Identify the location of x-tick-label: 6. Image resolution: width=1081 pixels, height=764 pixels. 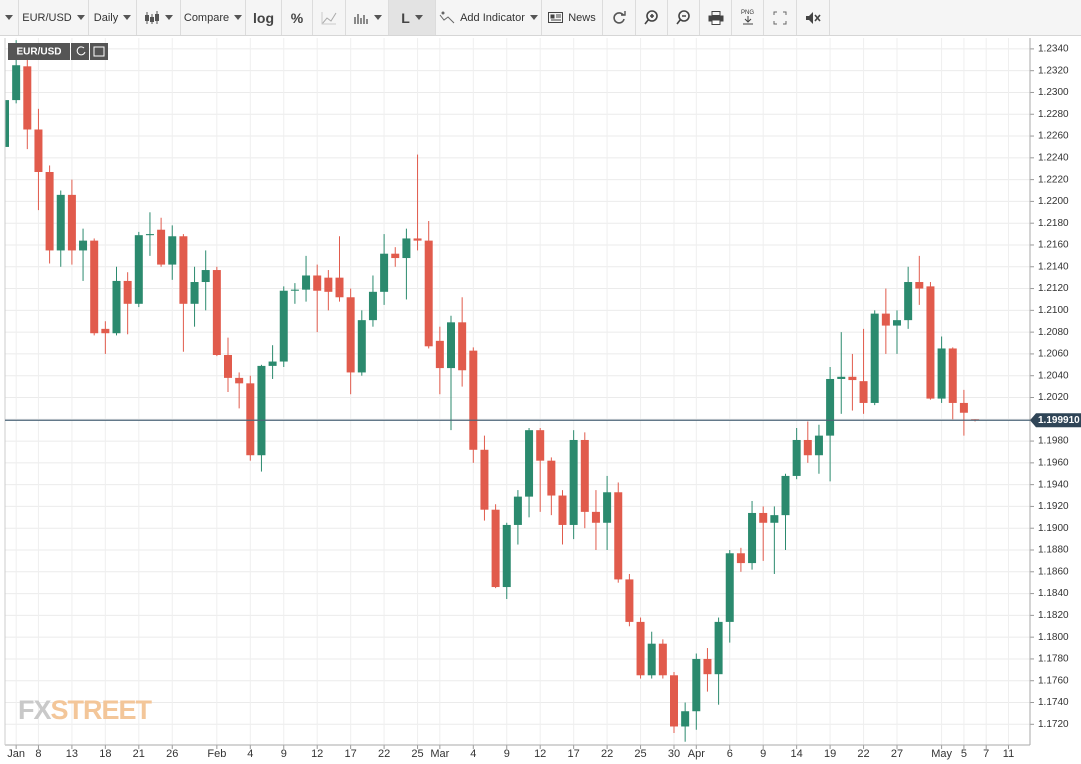
(730, 754).